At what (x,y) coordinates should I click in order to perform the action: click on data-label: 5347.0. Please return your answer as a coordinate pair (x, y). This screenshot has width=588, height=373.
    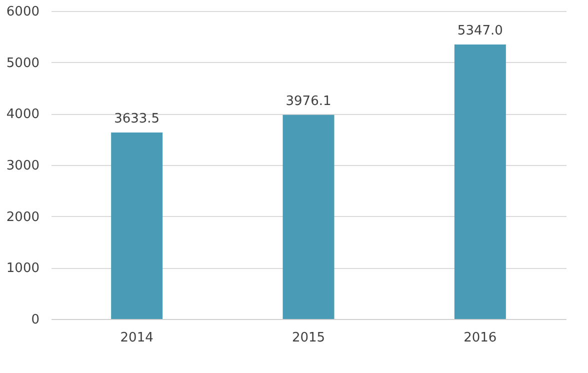
    Looking at the image, I should click on (480, 31).